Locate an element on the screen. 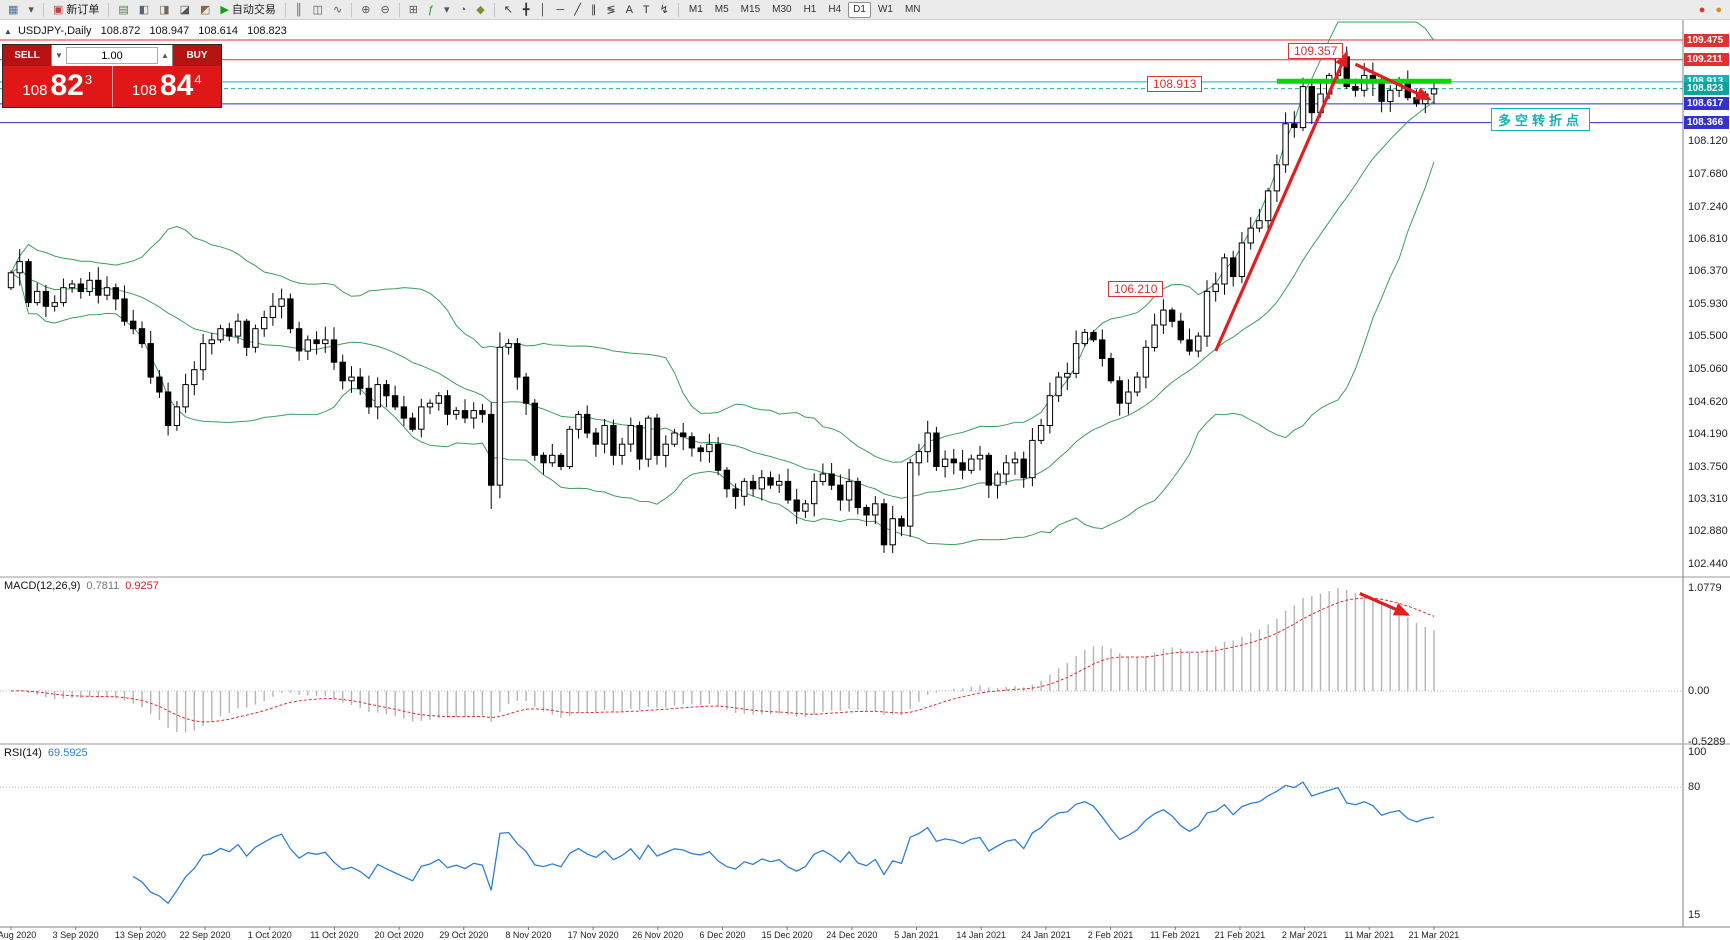  rsi-scale-label: 80 is located at coordinates (1694, 787).